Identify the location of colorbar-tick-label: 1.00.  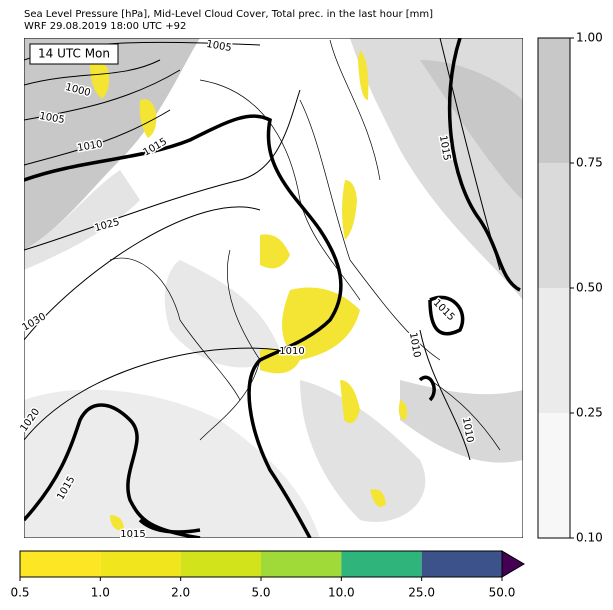
(589, 38).